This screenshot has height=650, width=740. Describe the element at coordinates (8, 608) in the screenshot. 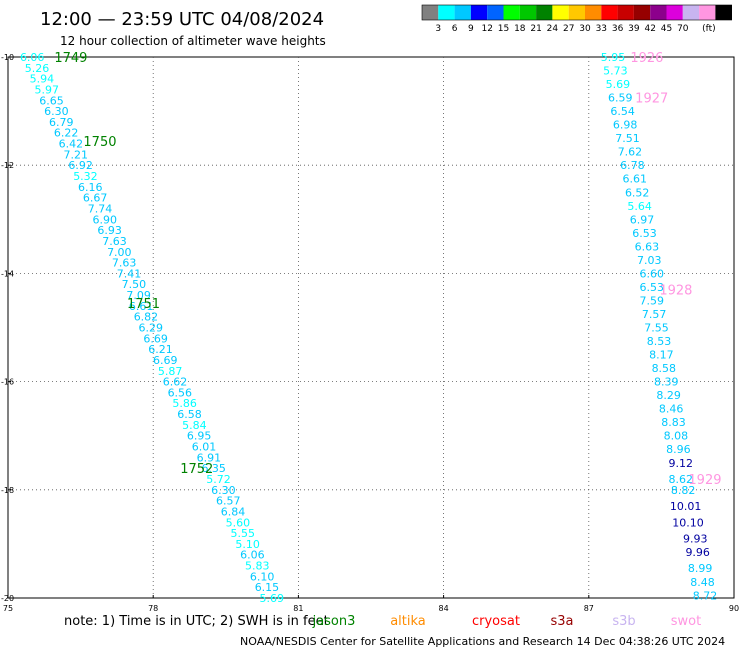

I see `x-tick-label: 75` at that location.